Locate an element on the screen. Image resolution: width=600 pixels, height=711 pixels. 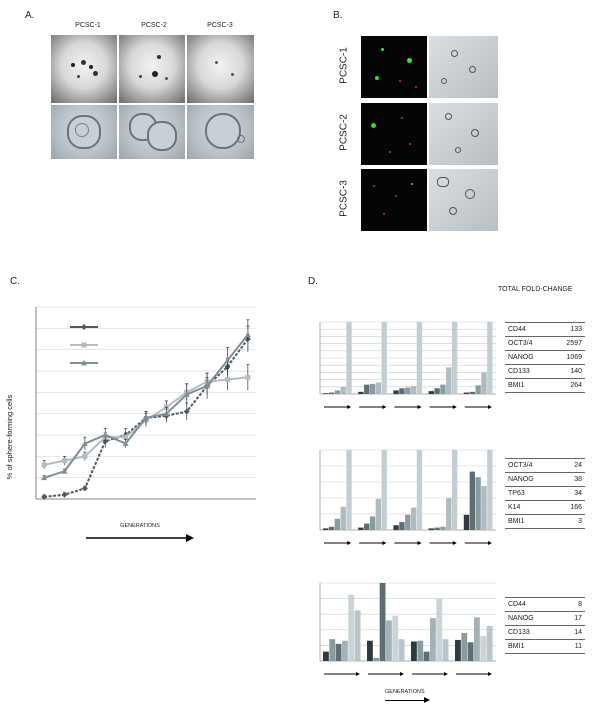
panel-d-xlabel: GENERATIONS is located at coordinates (405, 692).